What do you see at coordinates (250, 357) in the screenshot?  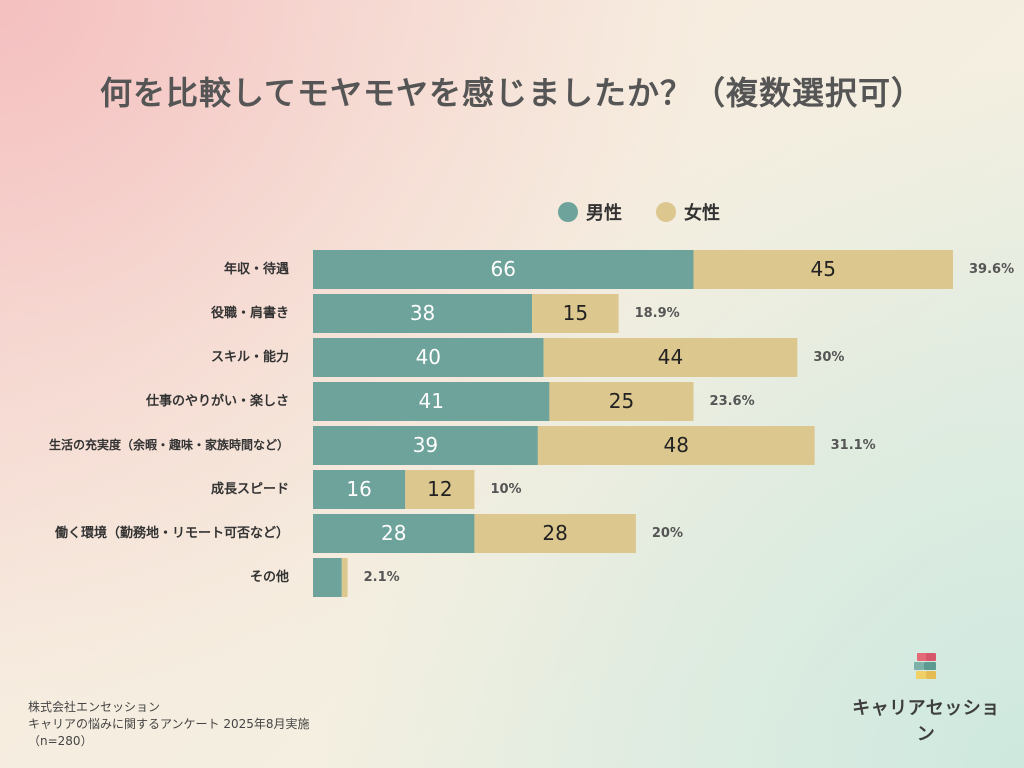 I see `category-label: スキル・能力` at bounding box center [250, 357].